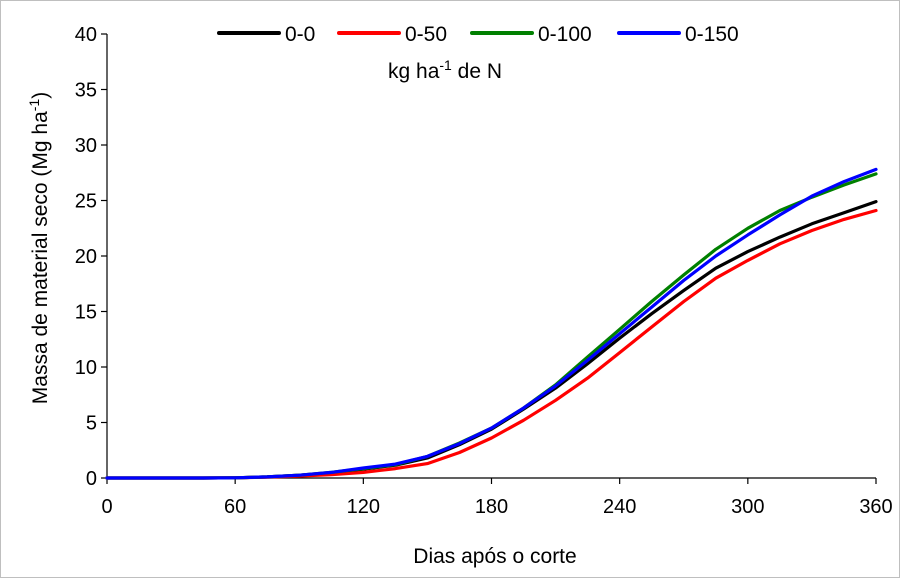 The width and height of the screenshot is (902, 580). What do you see at coordinates (414, 71) in the screenshot?
I see `legend-unit-pre: kg ha` at bounding box center [414, 71].